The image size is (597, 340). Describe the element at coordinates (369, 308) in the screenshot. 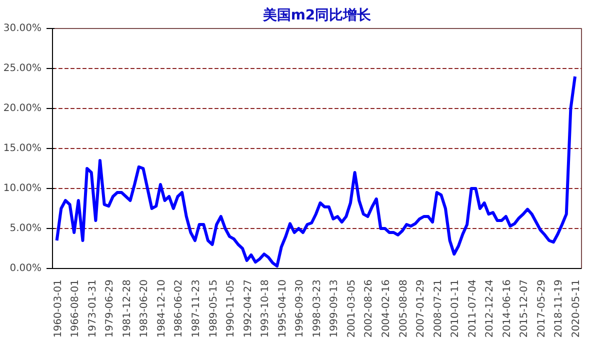

I see `x-tick-label: 2002-08-26` at that location.